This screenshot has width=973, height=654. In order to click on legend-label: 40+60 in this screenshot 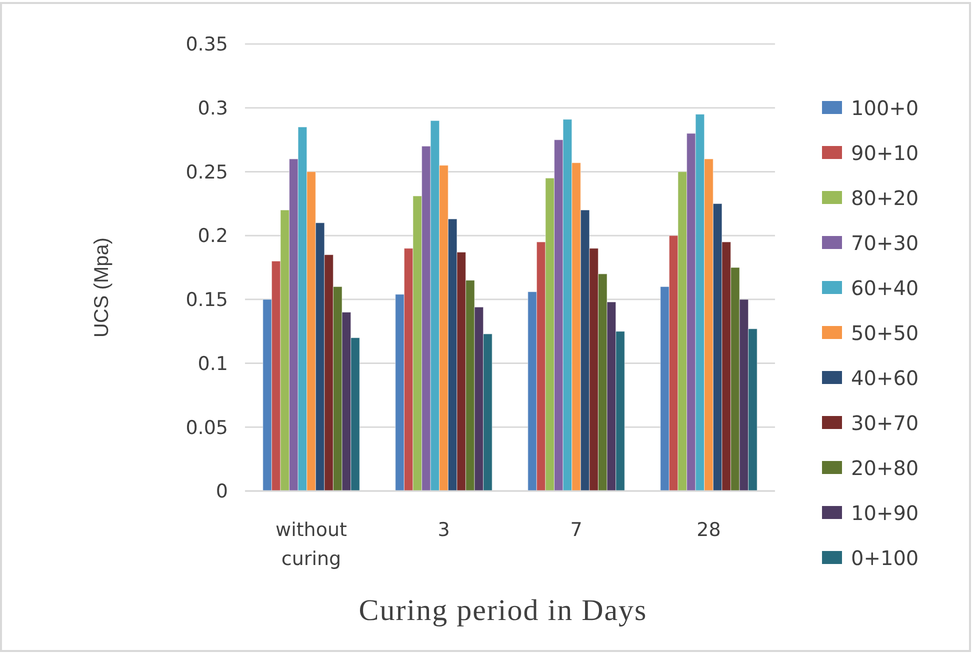, I will do `click(885, 378)`.